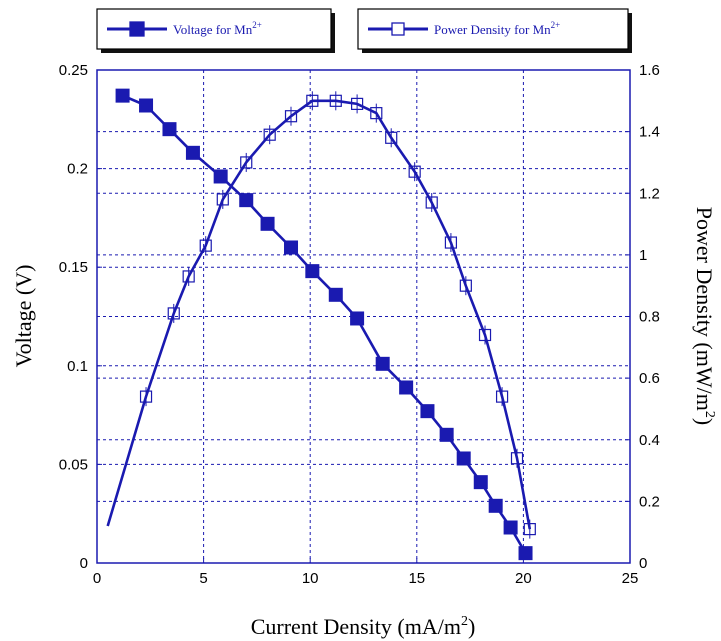 Image resolution: width=721 pixels, height=641 pixels. I want to click on y-tick-label: 0.25, so click(73, 70).